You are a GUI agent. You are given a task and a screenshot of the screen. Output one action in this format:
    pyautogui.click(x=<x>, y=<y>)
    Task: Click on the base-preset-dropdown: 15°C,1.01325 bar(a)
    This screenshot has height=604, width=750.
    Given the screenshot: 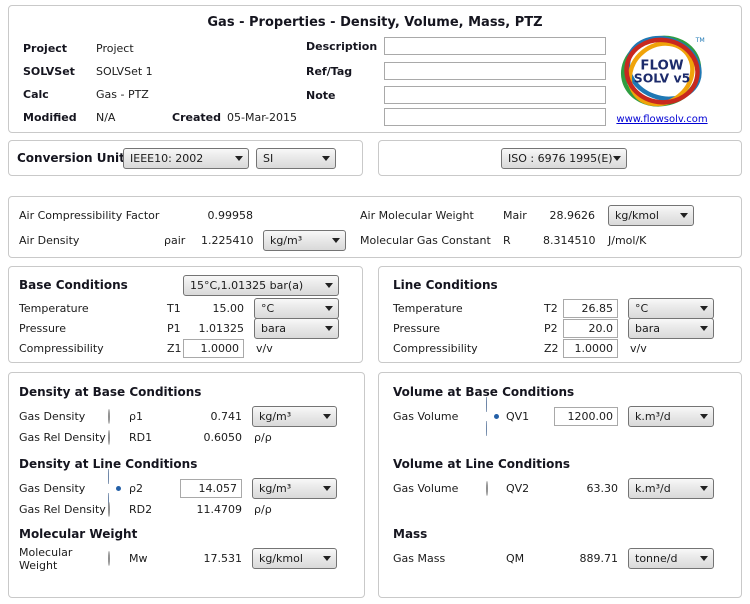 What is the action you would take?
    pyautogui.click(x=261, y=285)
    